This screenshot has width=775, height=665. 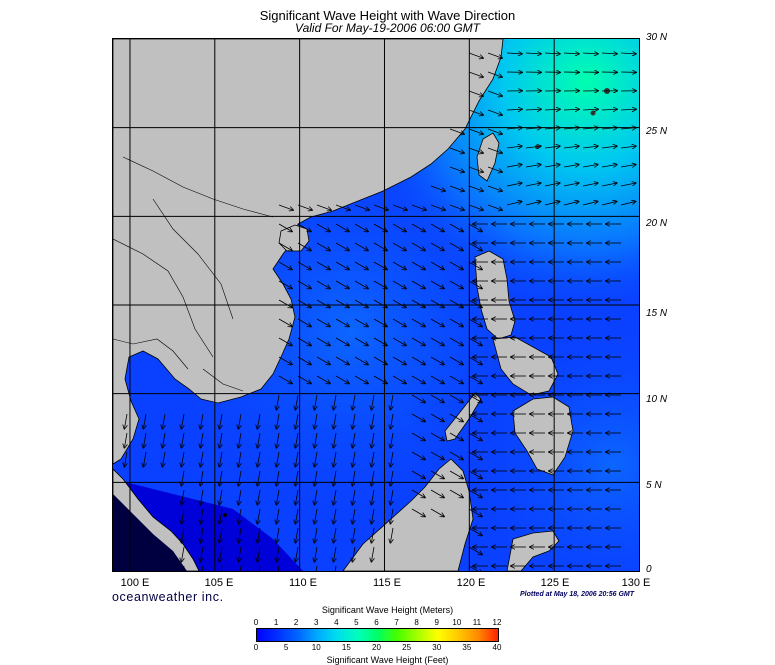 I want to click on mindanao-island, so click(x=543, y=436).